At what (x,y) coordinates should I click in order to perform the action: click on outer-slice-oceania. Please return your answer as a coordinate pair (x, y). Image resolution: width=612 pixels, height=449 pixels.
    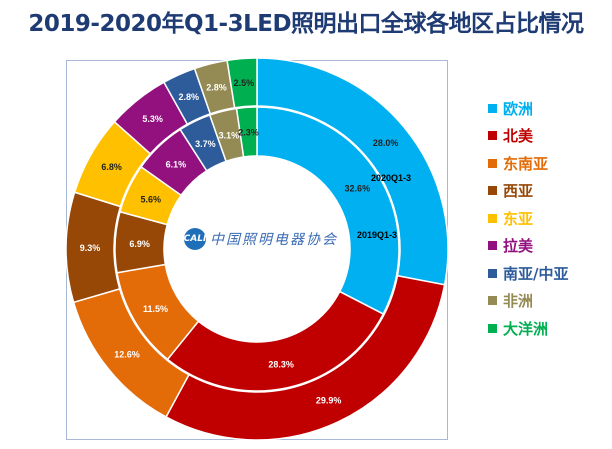
    Looking at the image, I should click on (242, 83).